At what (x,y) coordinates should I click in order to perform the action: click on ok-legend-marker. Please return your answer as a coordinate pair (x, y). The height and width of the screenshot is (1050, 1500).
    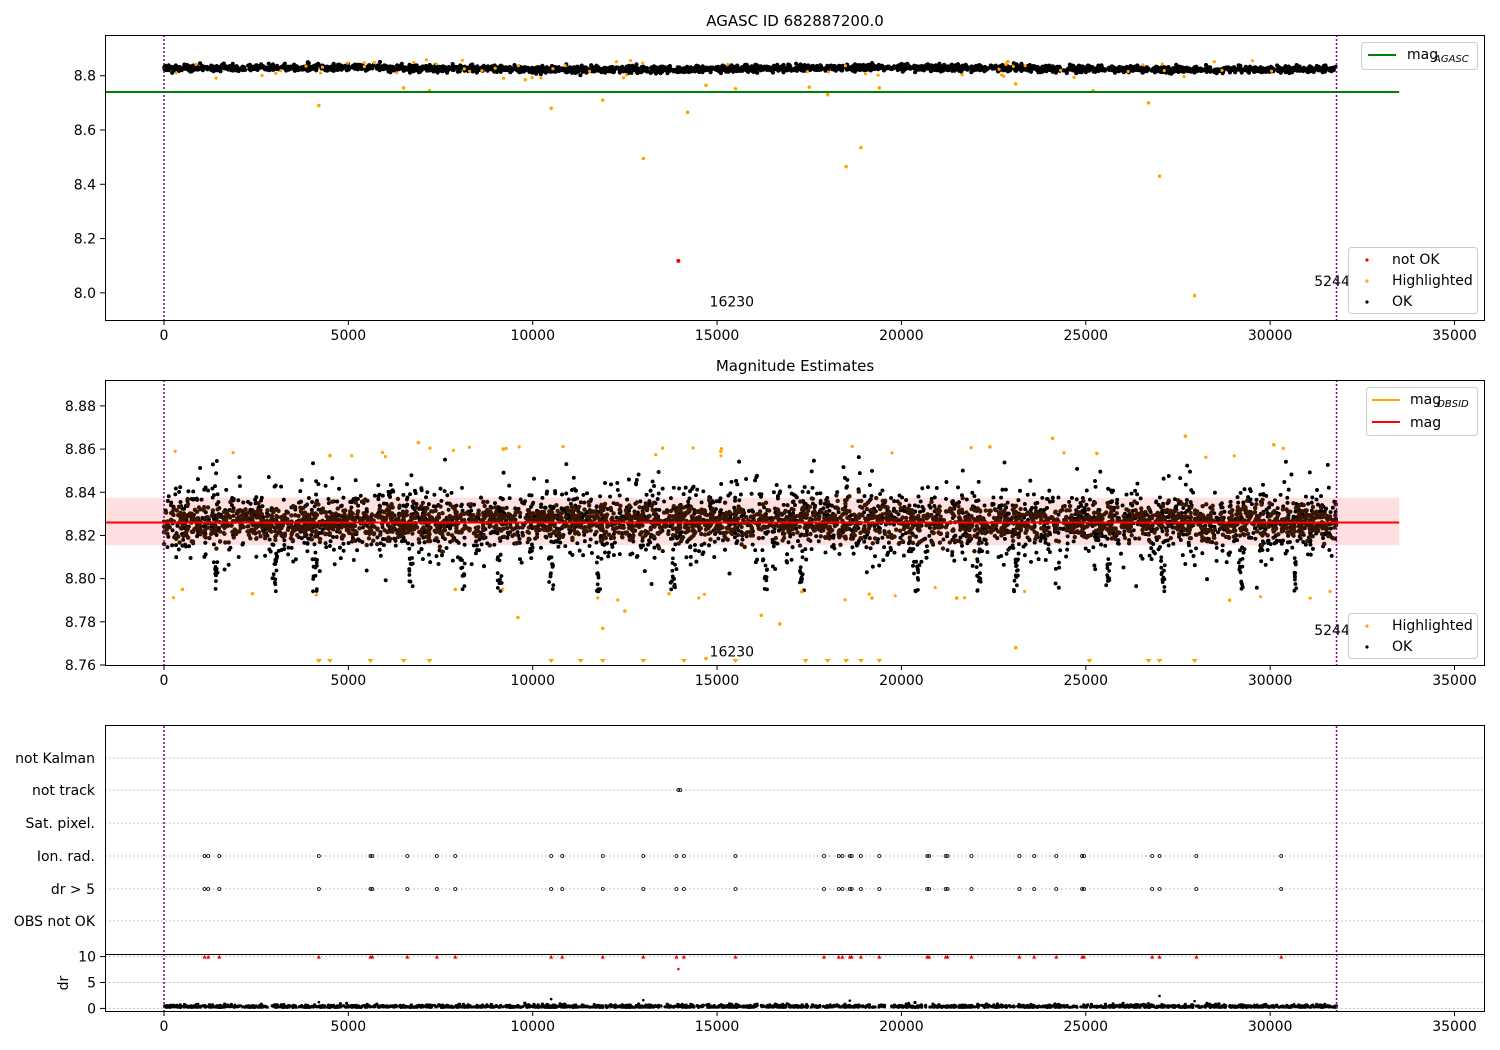
    Looking at the image, I should click on (1367, 302).